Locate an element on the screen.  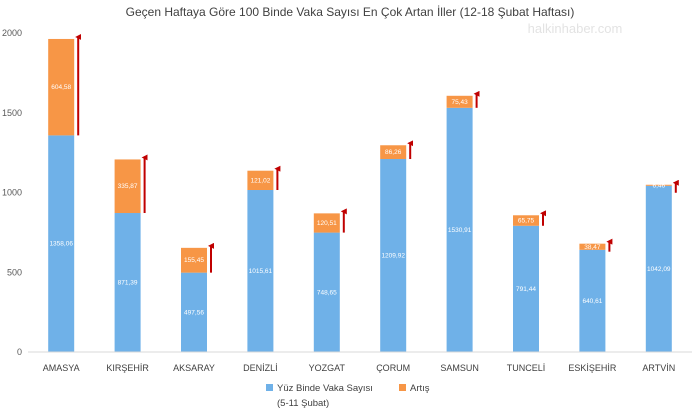
data-label-increase: 155,45 is located at coordinates (194, 260).